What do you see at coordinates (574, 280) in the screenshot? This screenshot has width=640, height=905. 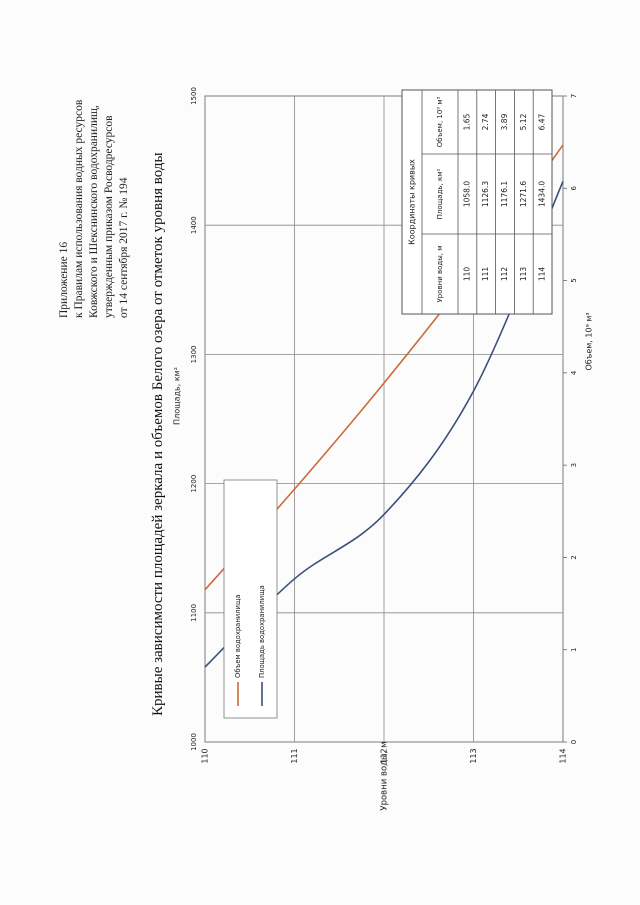 I see `volume-tick-label: 5` at bounding box center [574, 280].